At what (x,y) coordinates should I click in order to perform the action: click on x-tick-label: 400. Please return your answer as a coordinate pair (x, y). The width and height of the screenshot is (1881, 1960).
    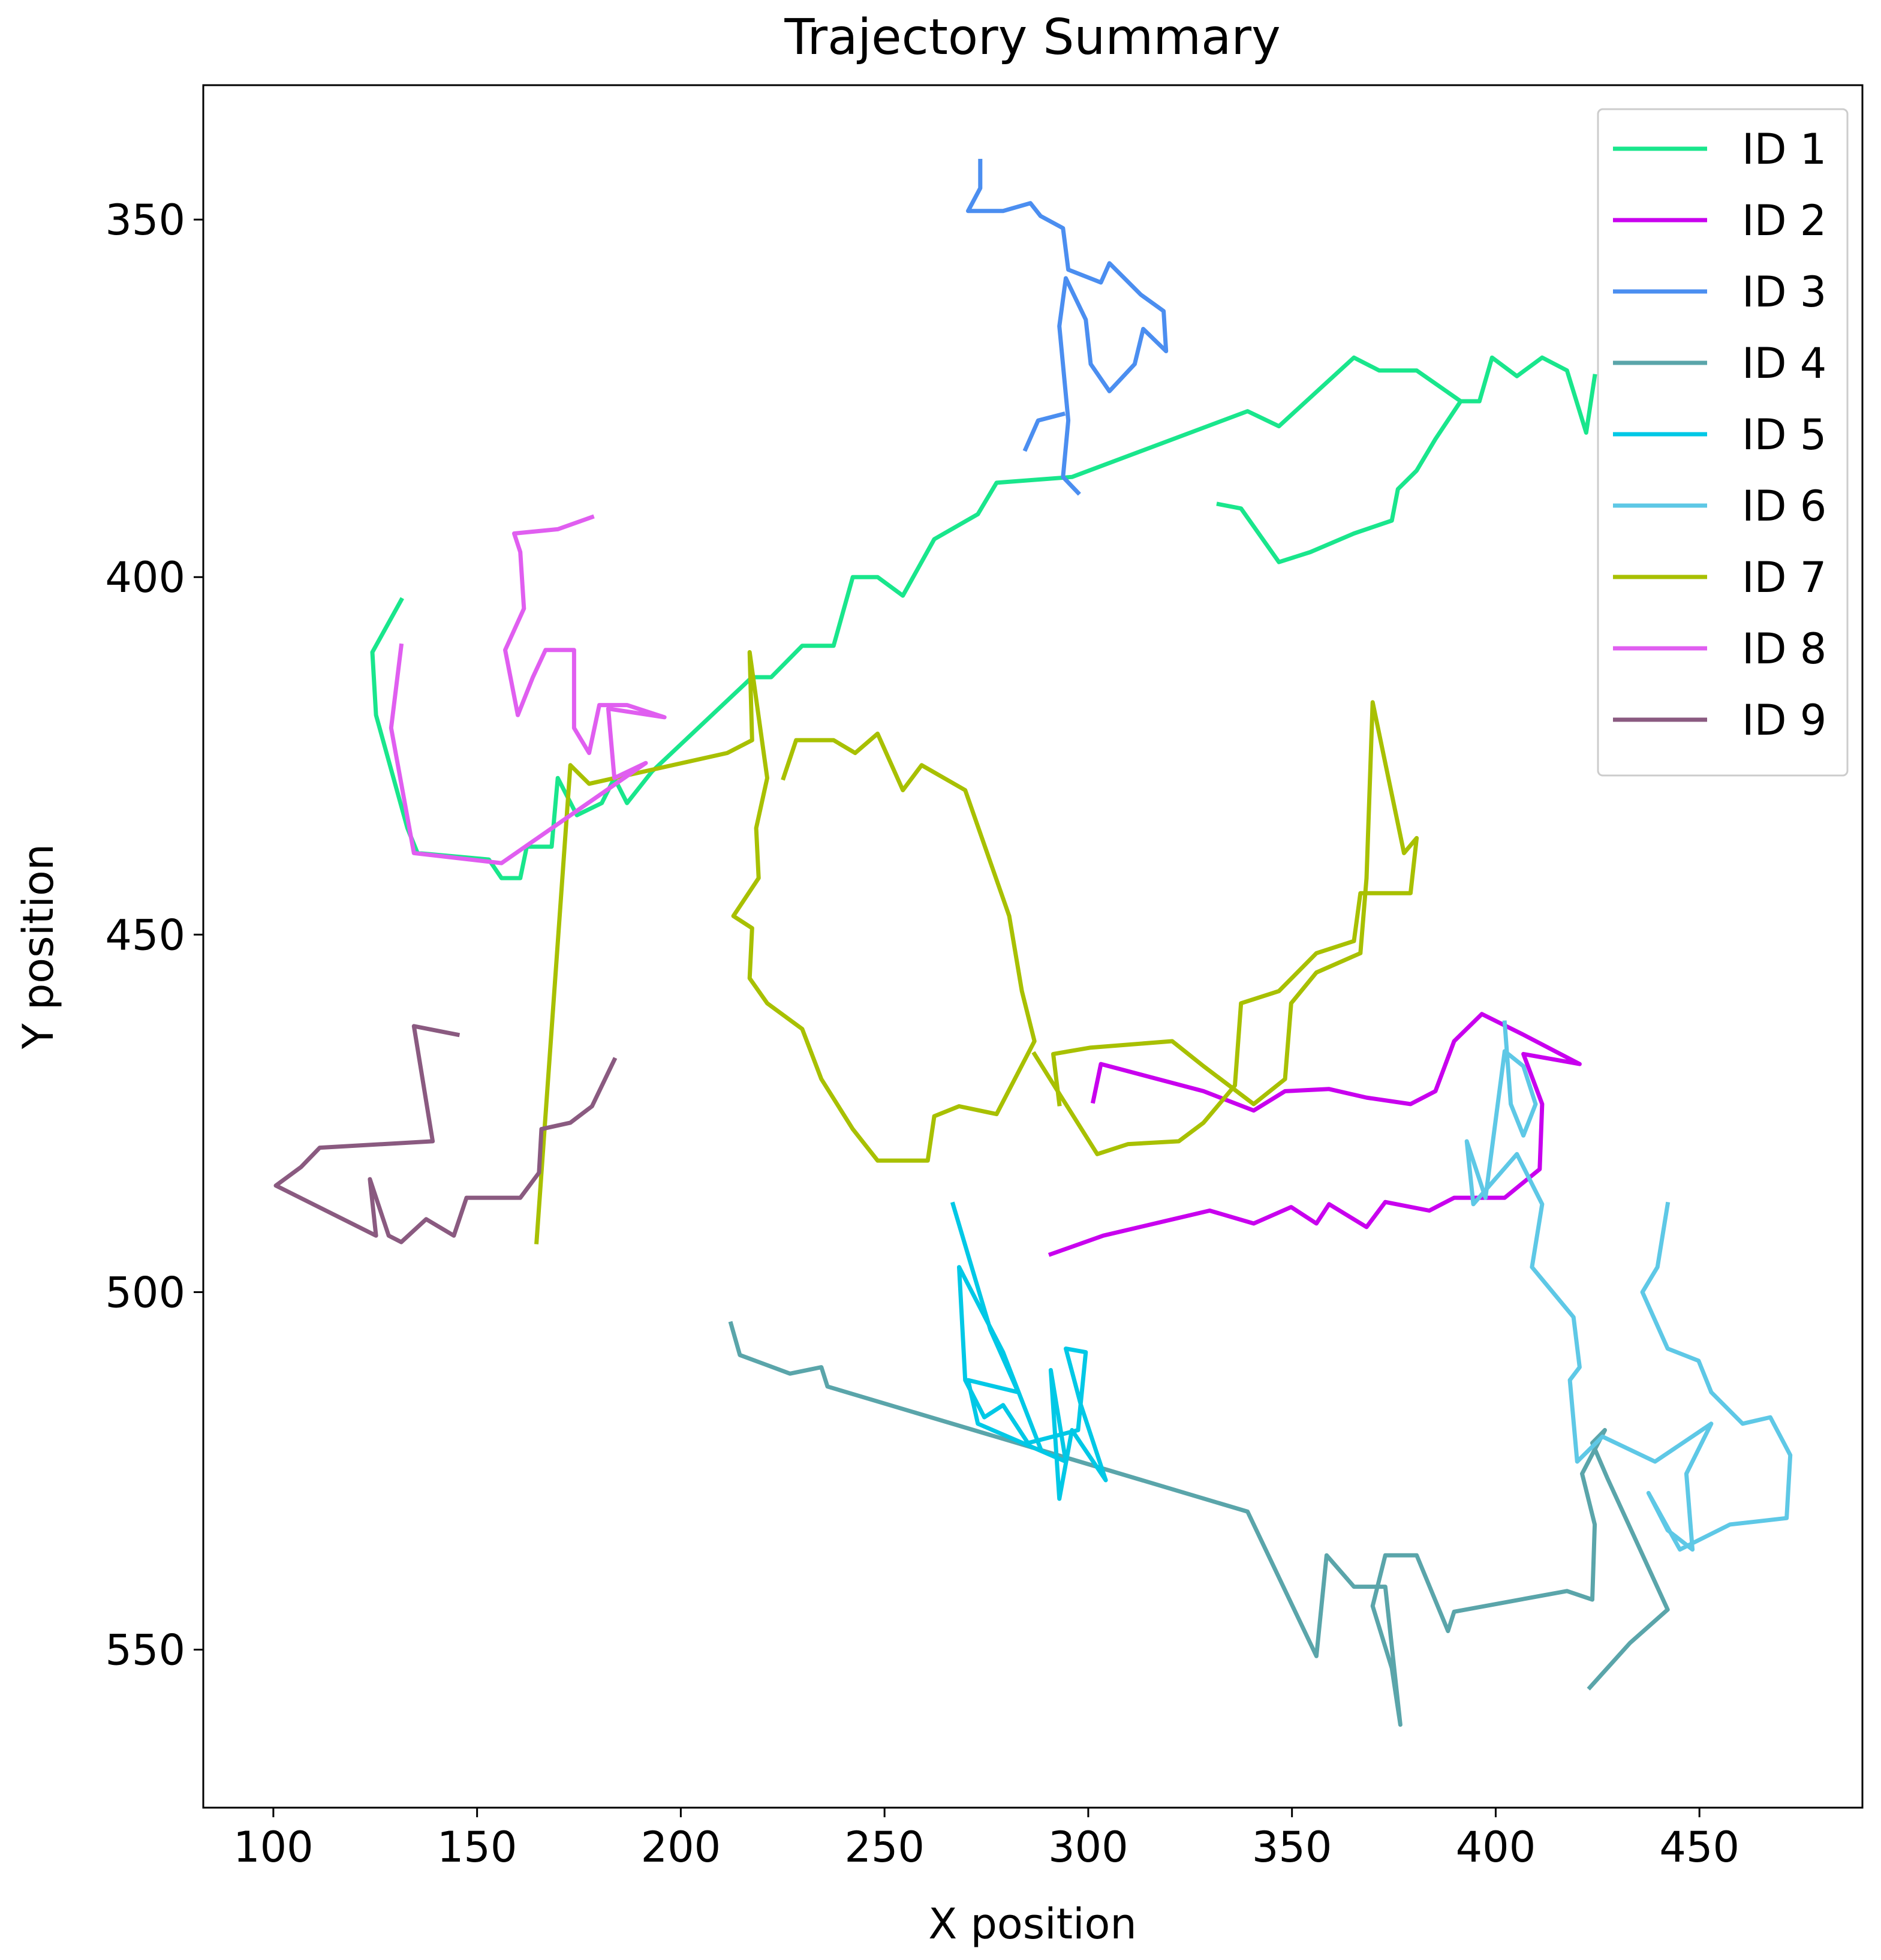
    Looking at the image, I should click on (1496, 1848).